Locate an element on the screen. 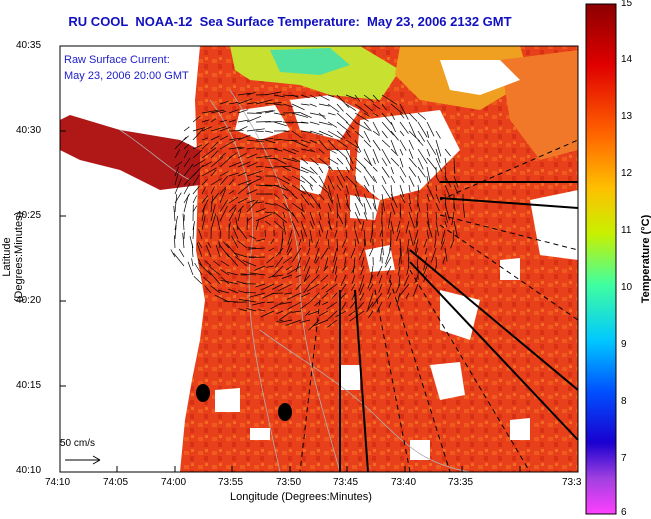  y-tick-label: 40:35 is located at coordinates (29, 45).